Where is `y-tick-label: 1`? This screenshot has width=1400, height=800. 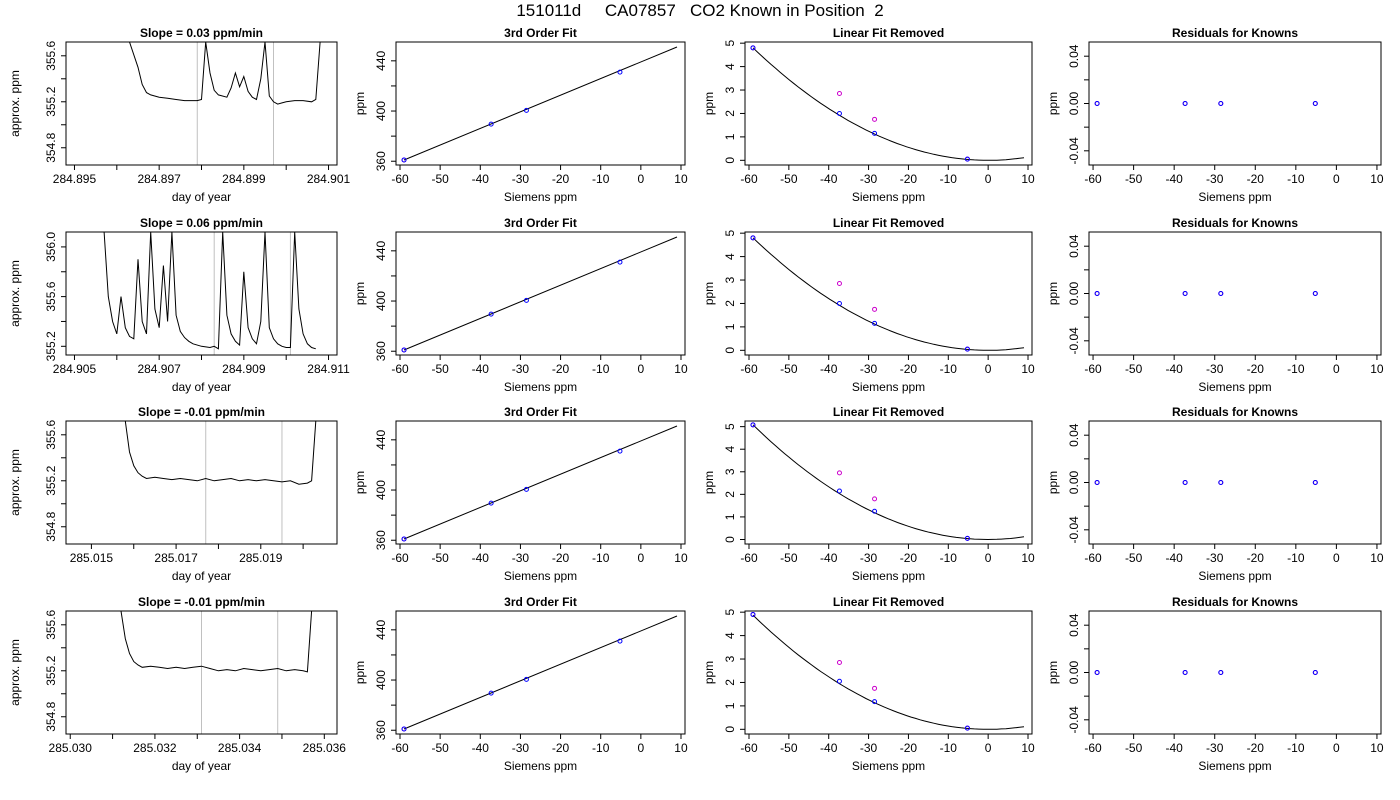 y-tick-label: 1 is located at coordinates (730, 705).